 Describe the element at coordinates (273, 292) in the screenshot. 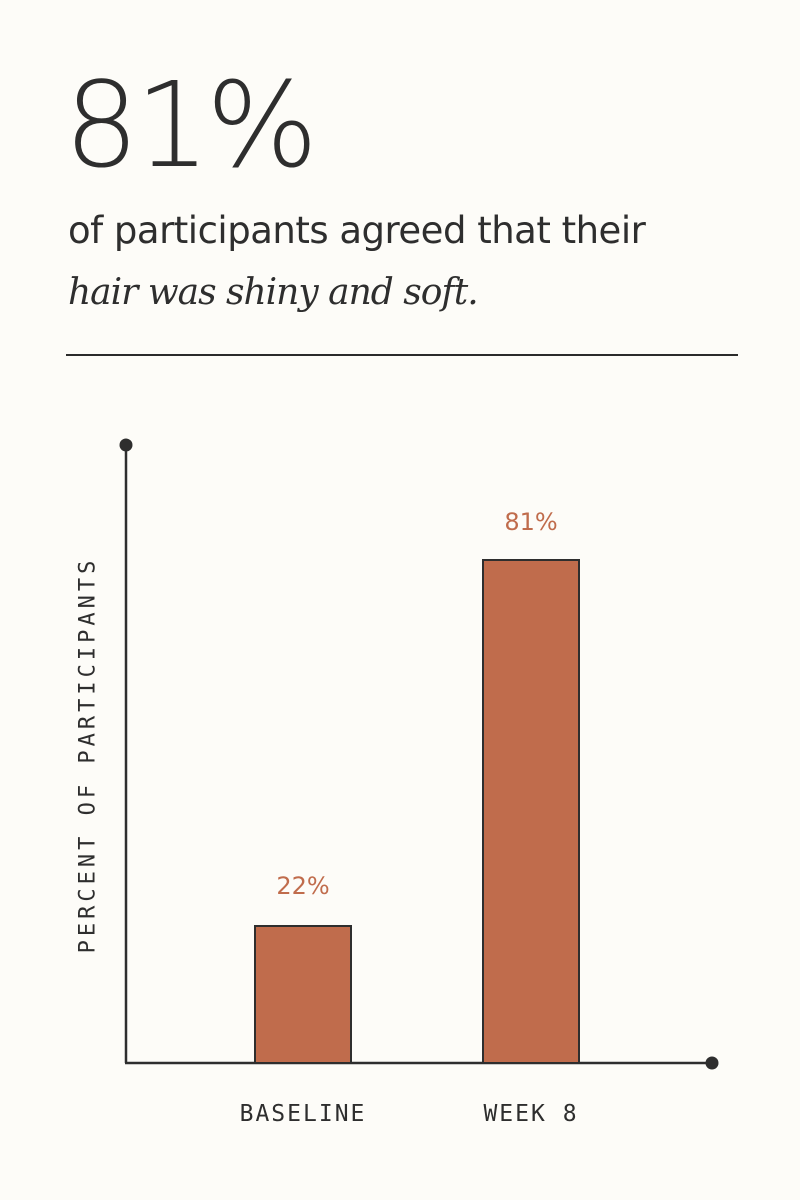

I see `headline-text-line2: hair was shiny and soft.` at that location.